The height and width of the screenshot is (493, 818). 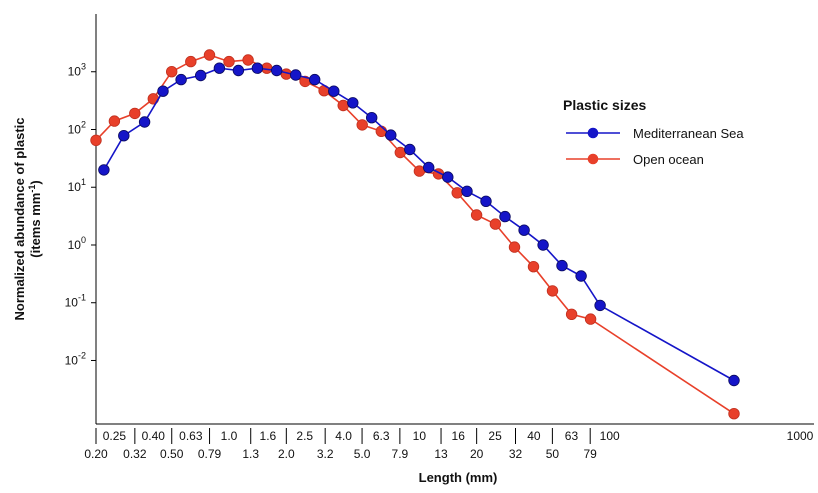 What do you see at coordinates (35, 218) in the screenshot?
I see `y-axis-title-line2: (items mm-1)` at bounding box center [35, 218].